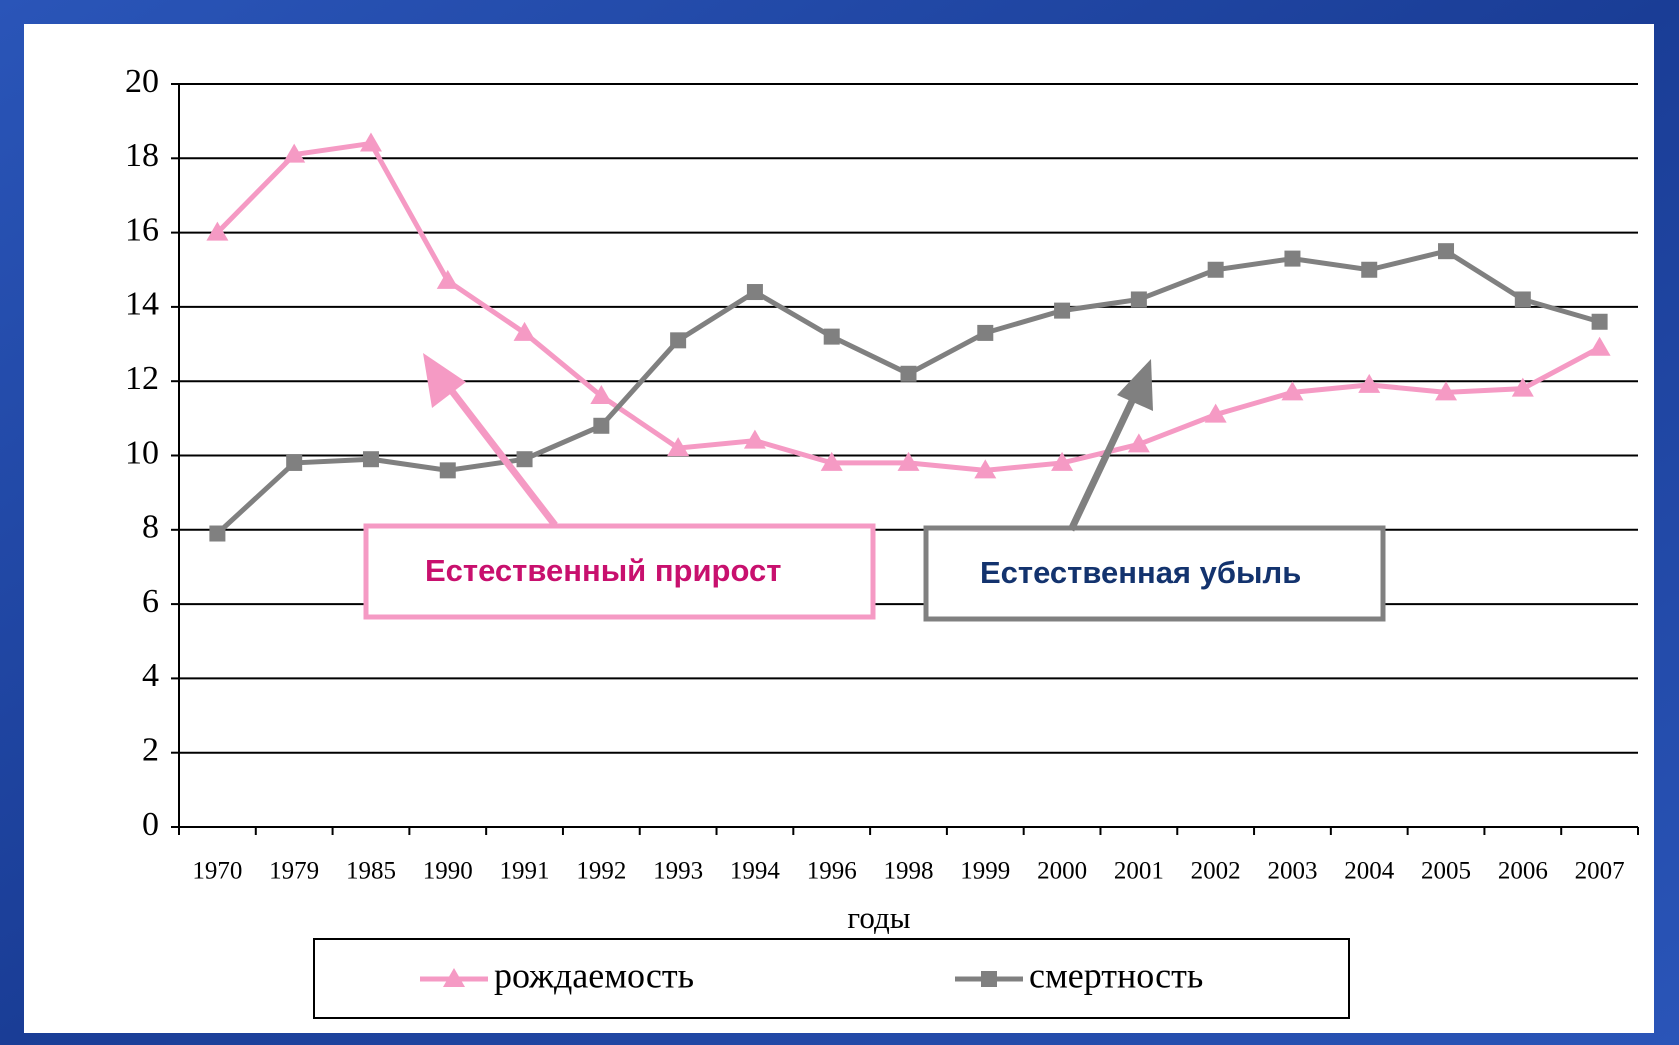 The image size is (1679, 1045). Describe the element at coordinates (1600, 871) in the screenshot. I see `x-tick-label: 2007` at that location.